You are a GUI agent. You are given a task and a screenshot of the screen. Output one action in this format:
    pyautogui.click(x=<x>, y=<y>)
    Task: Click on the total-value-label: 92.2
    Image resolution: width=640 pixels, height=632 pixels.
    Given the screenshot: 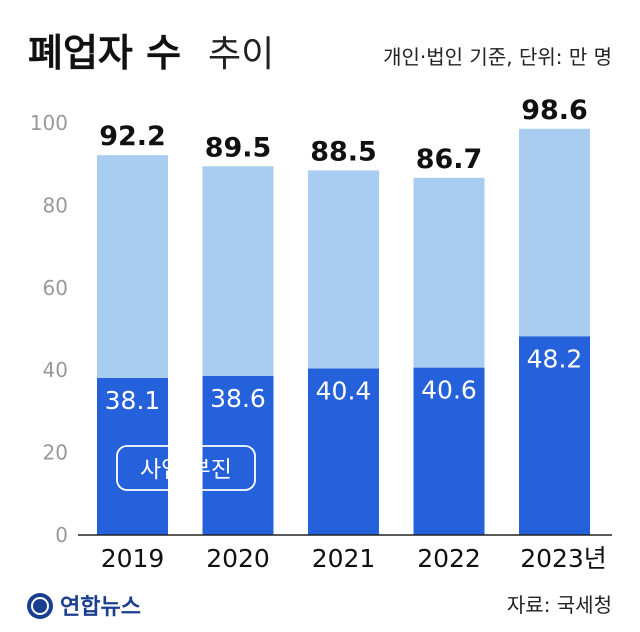 What is the action you would take?
    pyautogui.click(x=132, y=136)
    